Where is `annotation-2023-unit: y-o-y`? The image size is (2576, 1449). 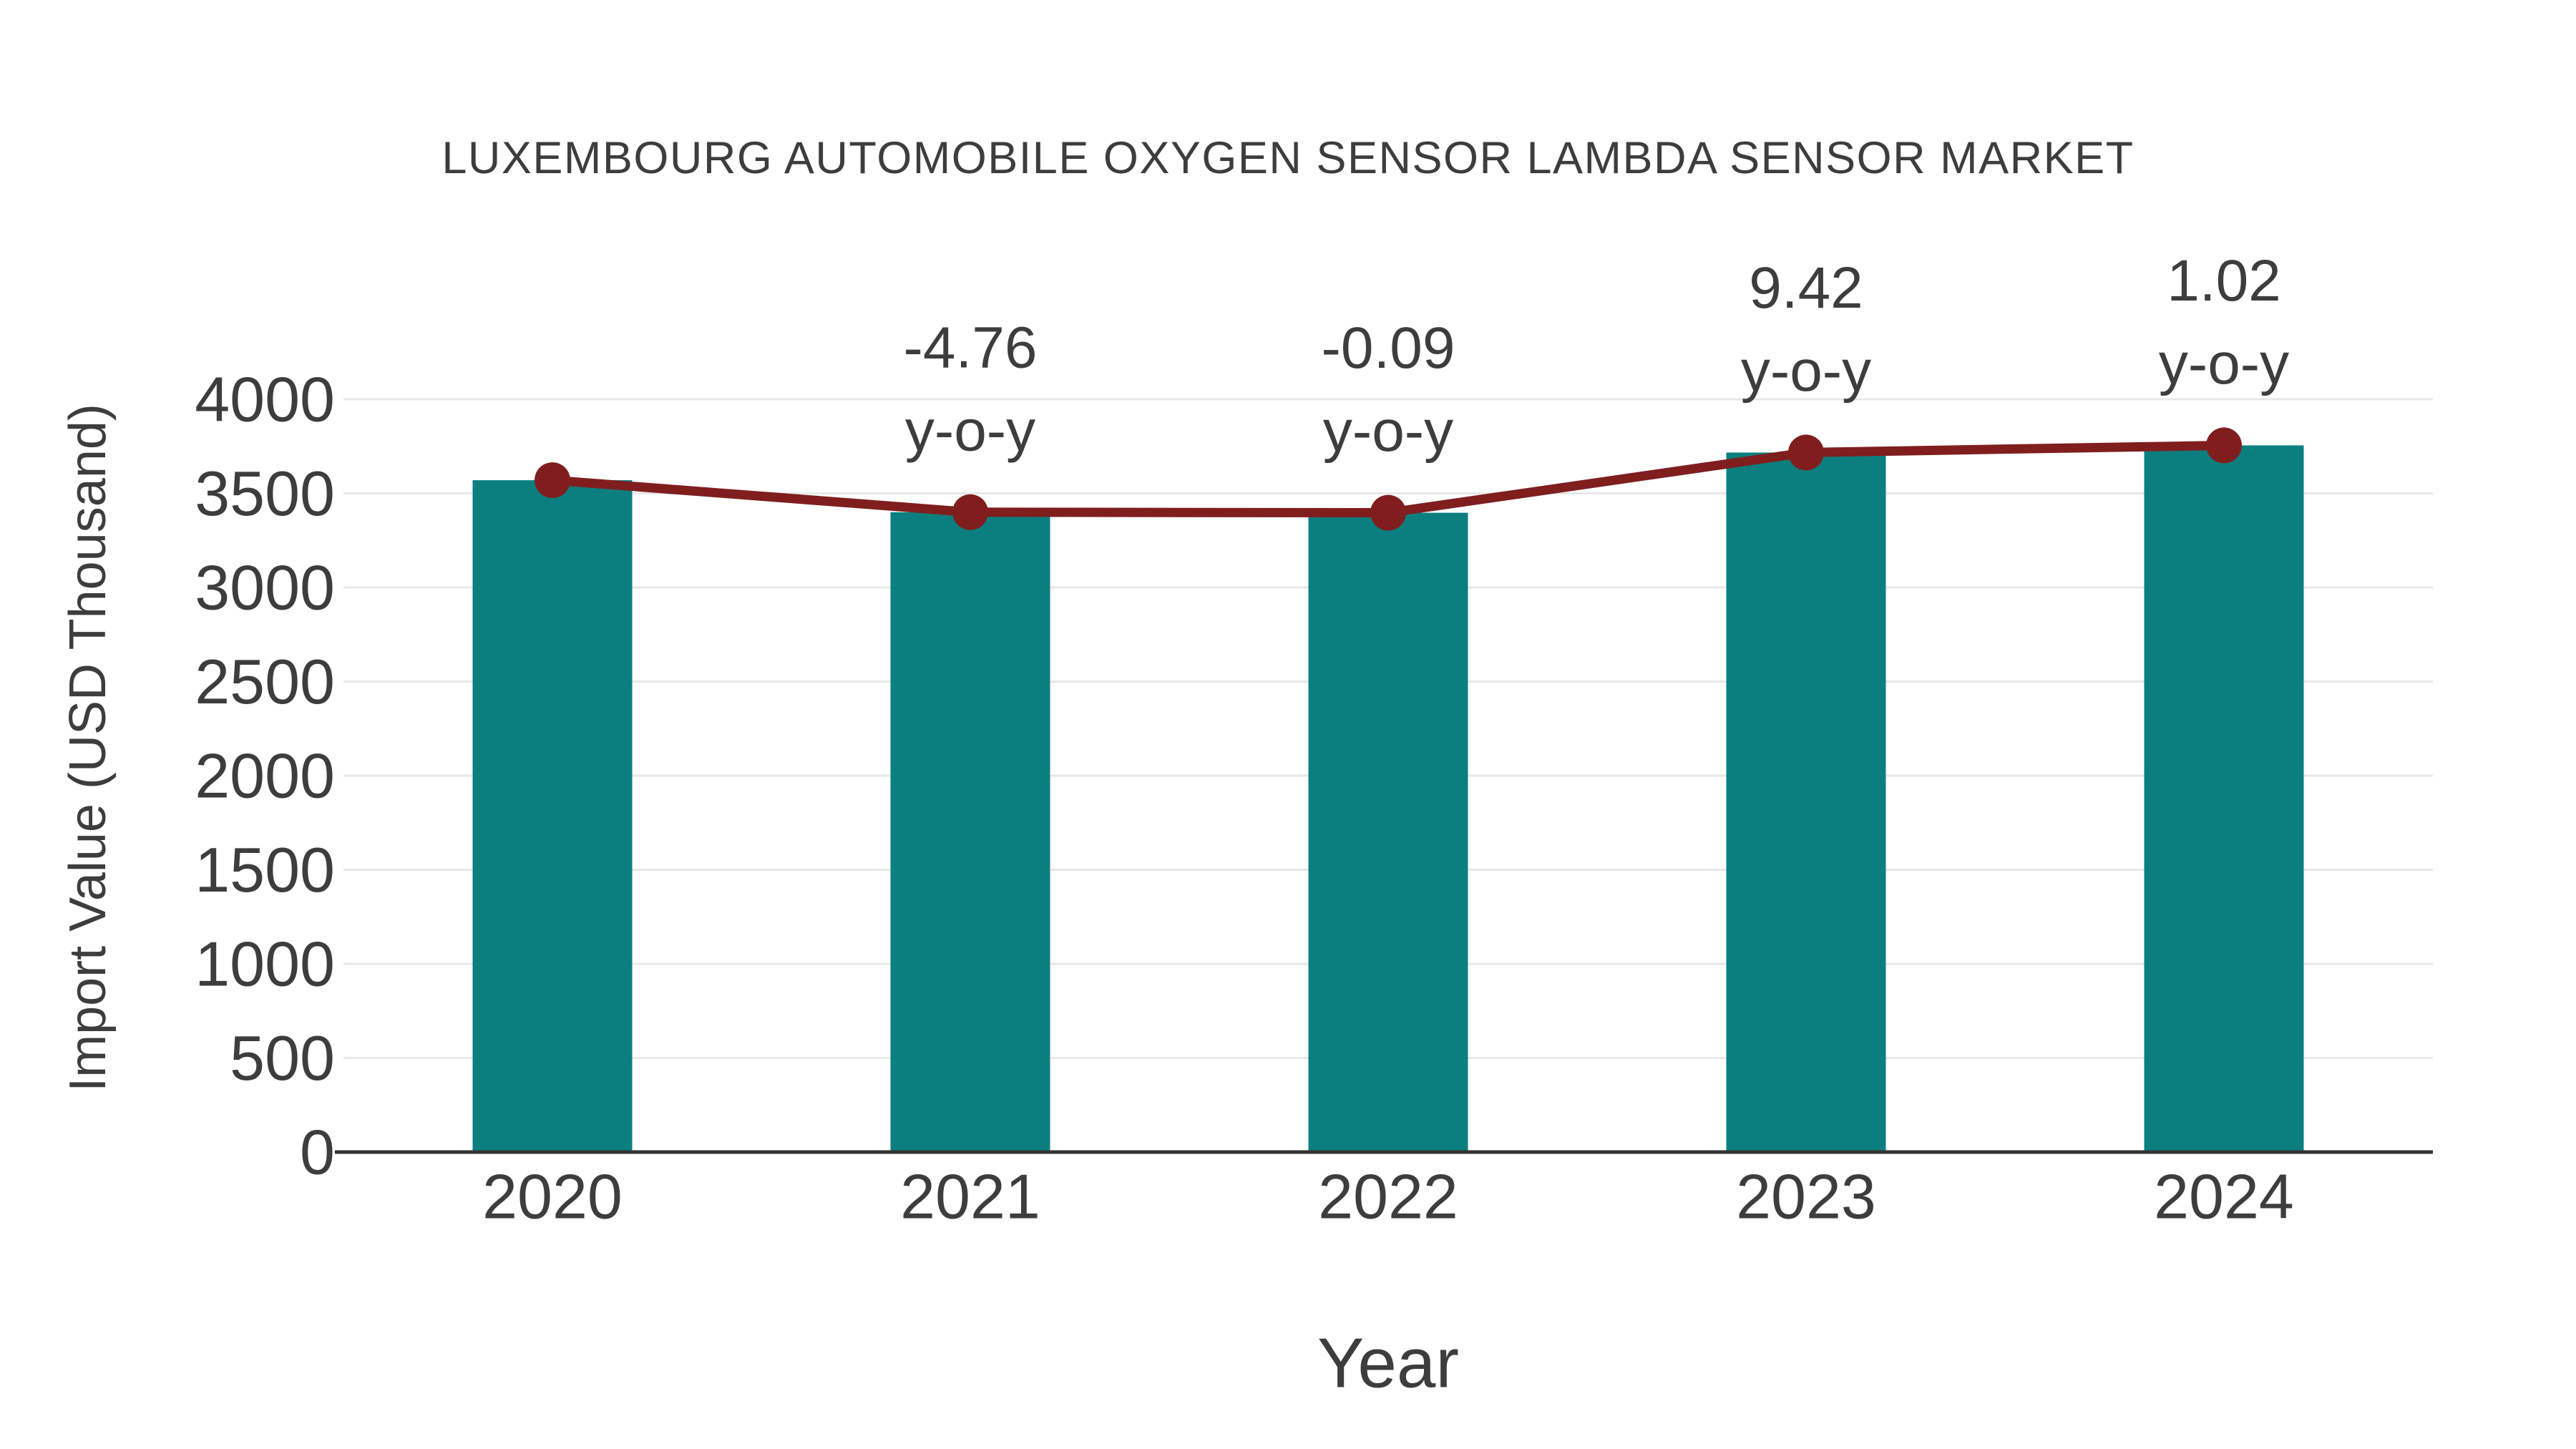 annotation-2023-unit: y-o-y is located at coordinates (1806, 371).